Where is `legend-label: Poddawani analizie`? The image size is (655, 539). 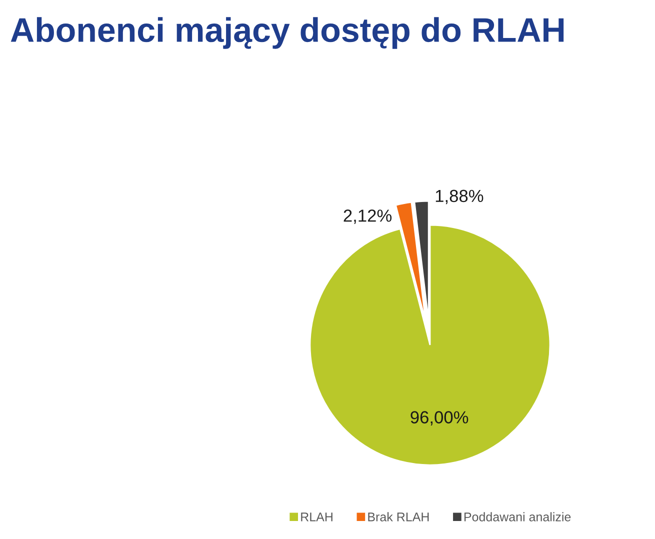
legend-label: Poddawani analizie is located at coordinates (517, 517).